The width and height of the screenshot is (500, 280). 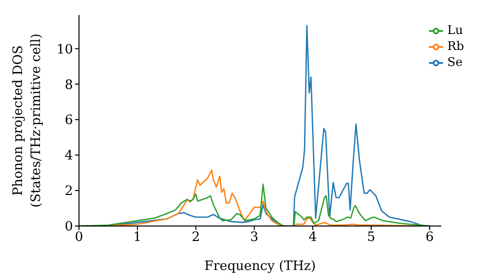 I want to click on x-tick-label: 4, so click(x=312, y=238).